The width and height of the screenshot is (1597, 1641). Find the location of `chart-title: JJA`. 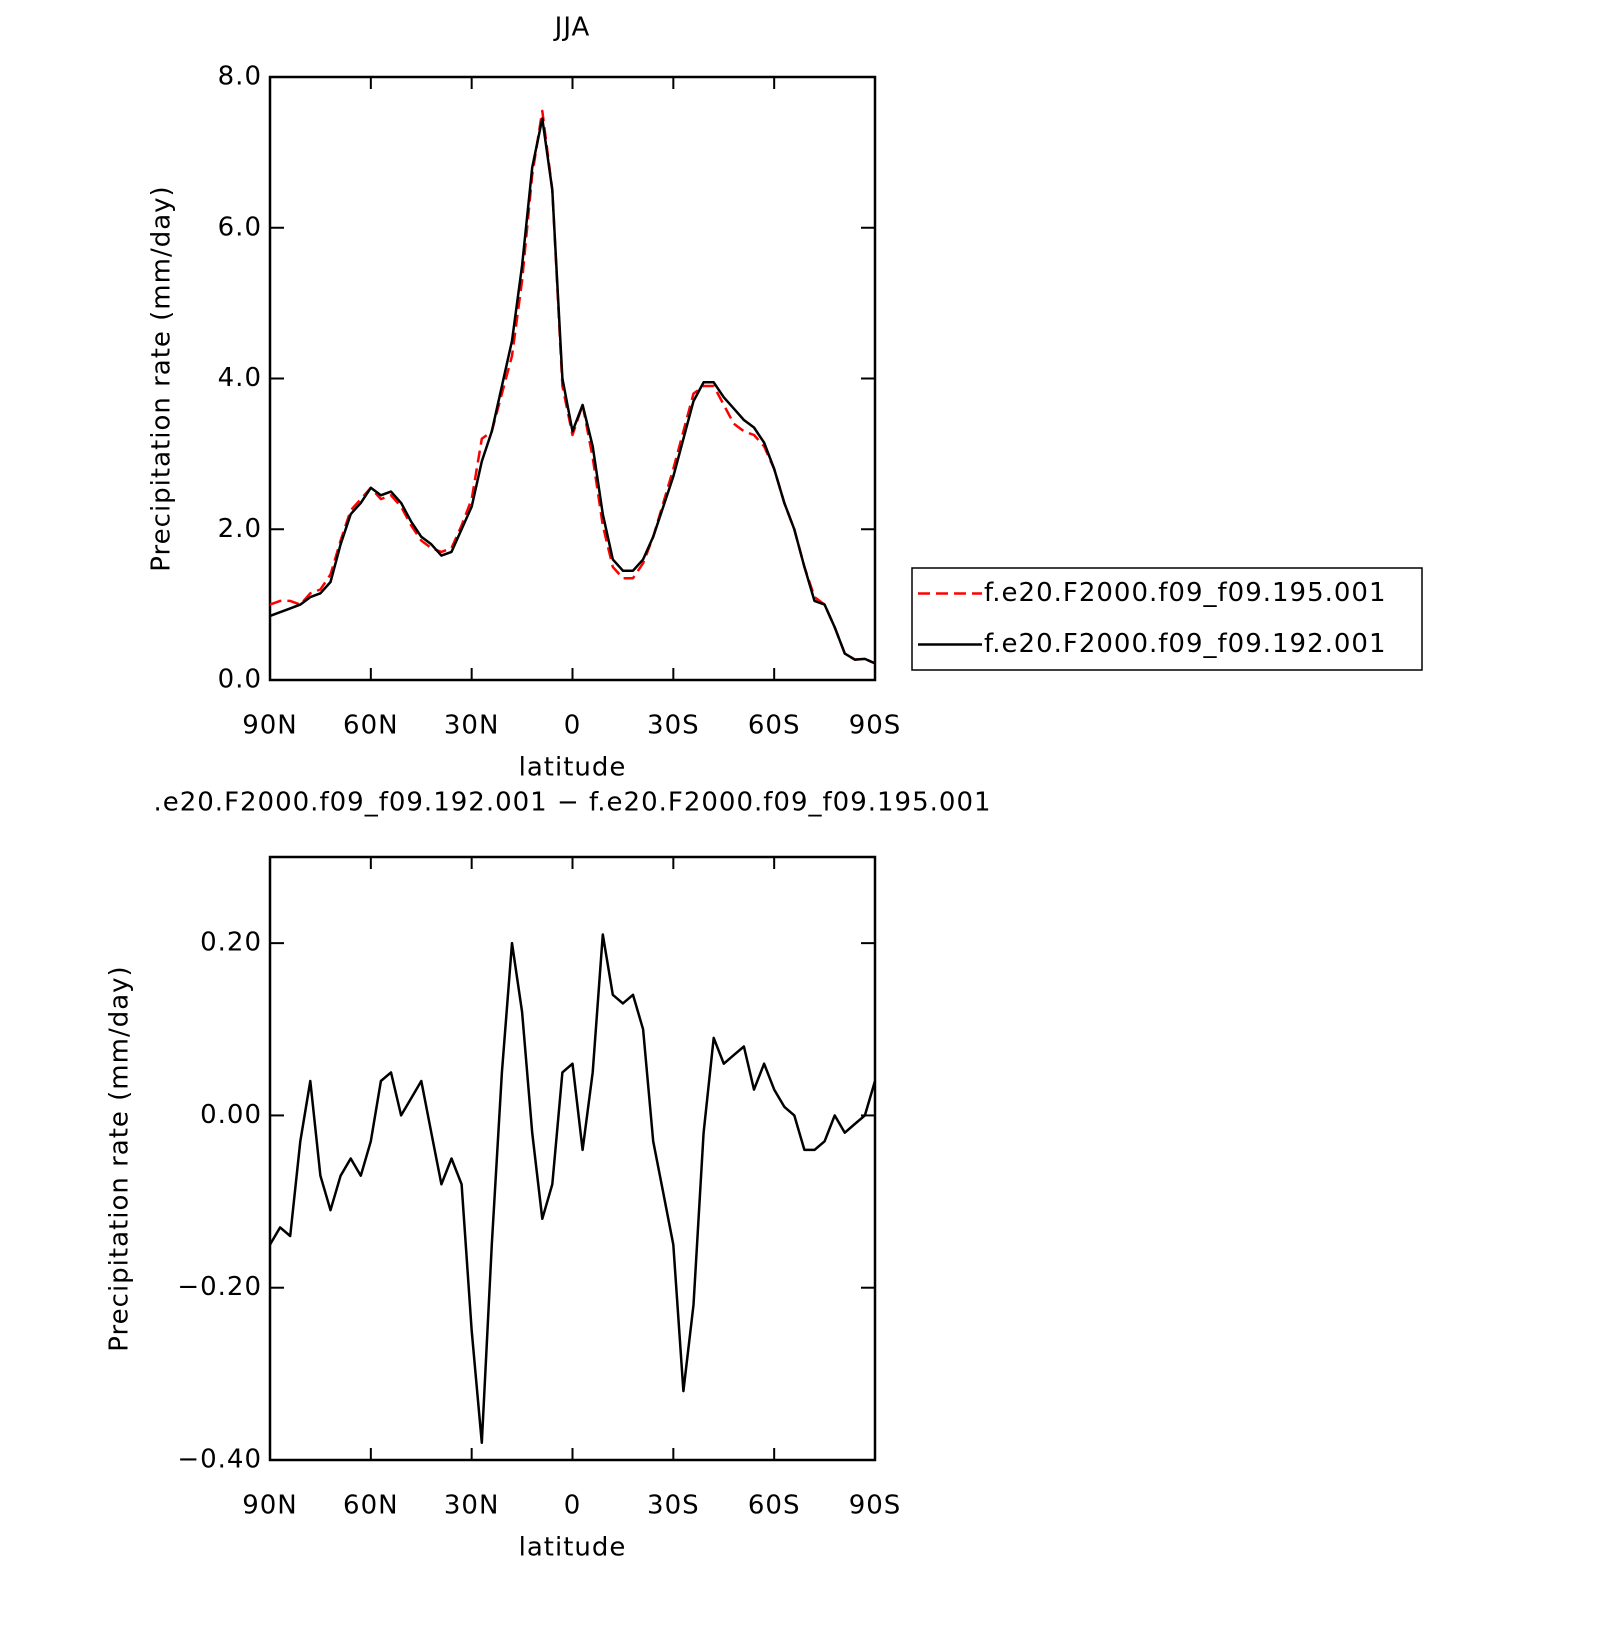

chart-title: JJA is located at coordinates (572, 28).